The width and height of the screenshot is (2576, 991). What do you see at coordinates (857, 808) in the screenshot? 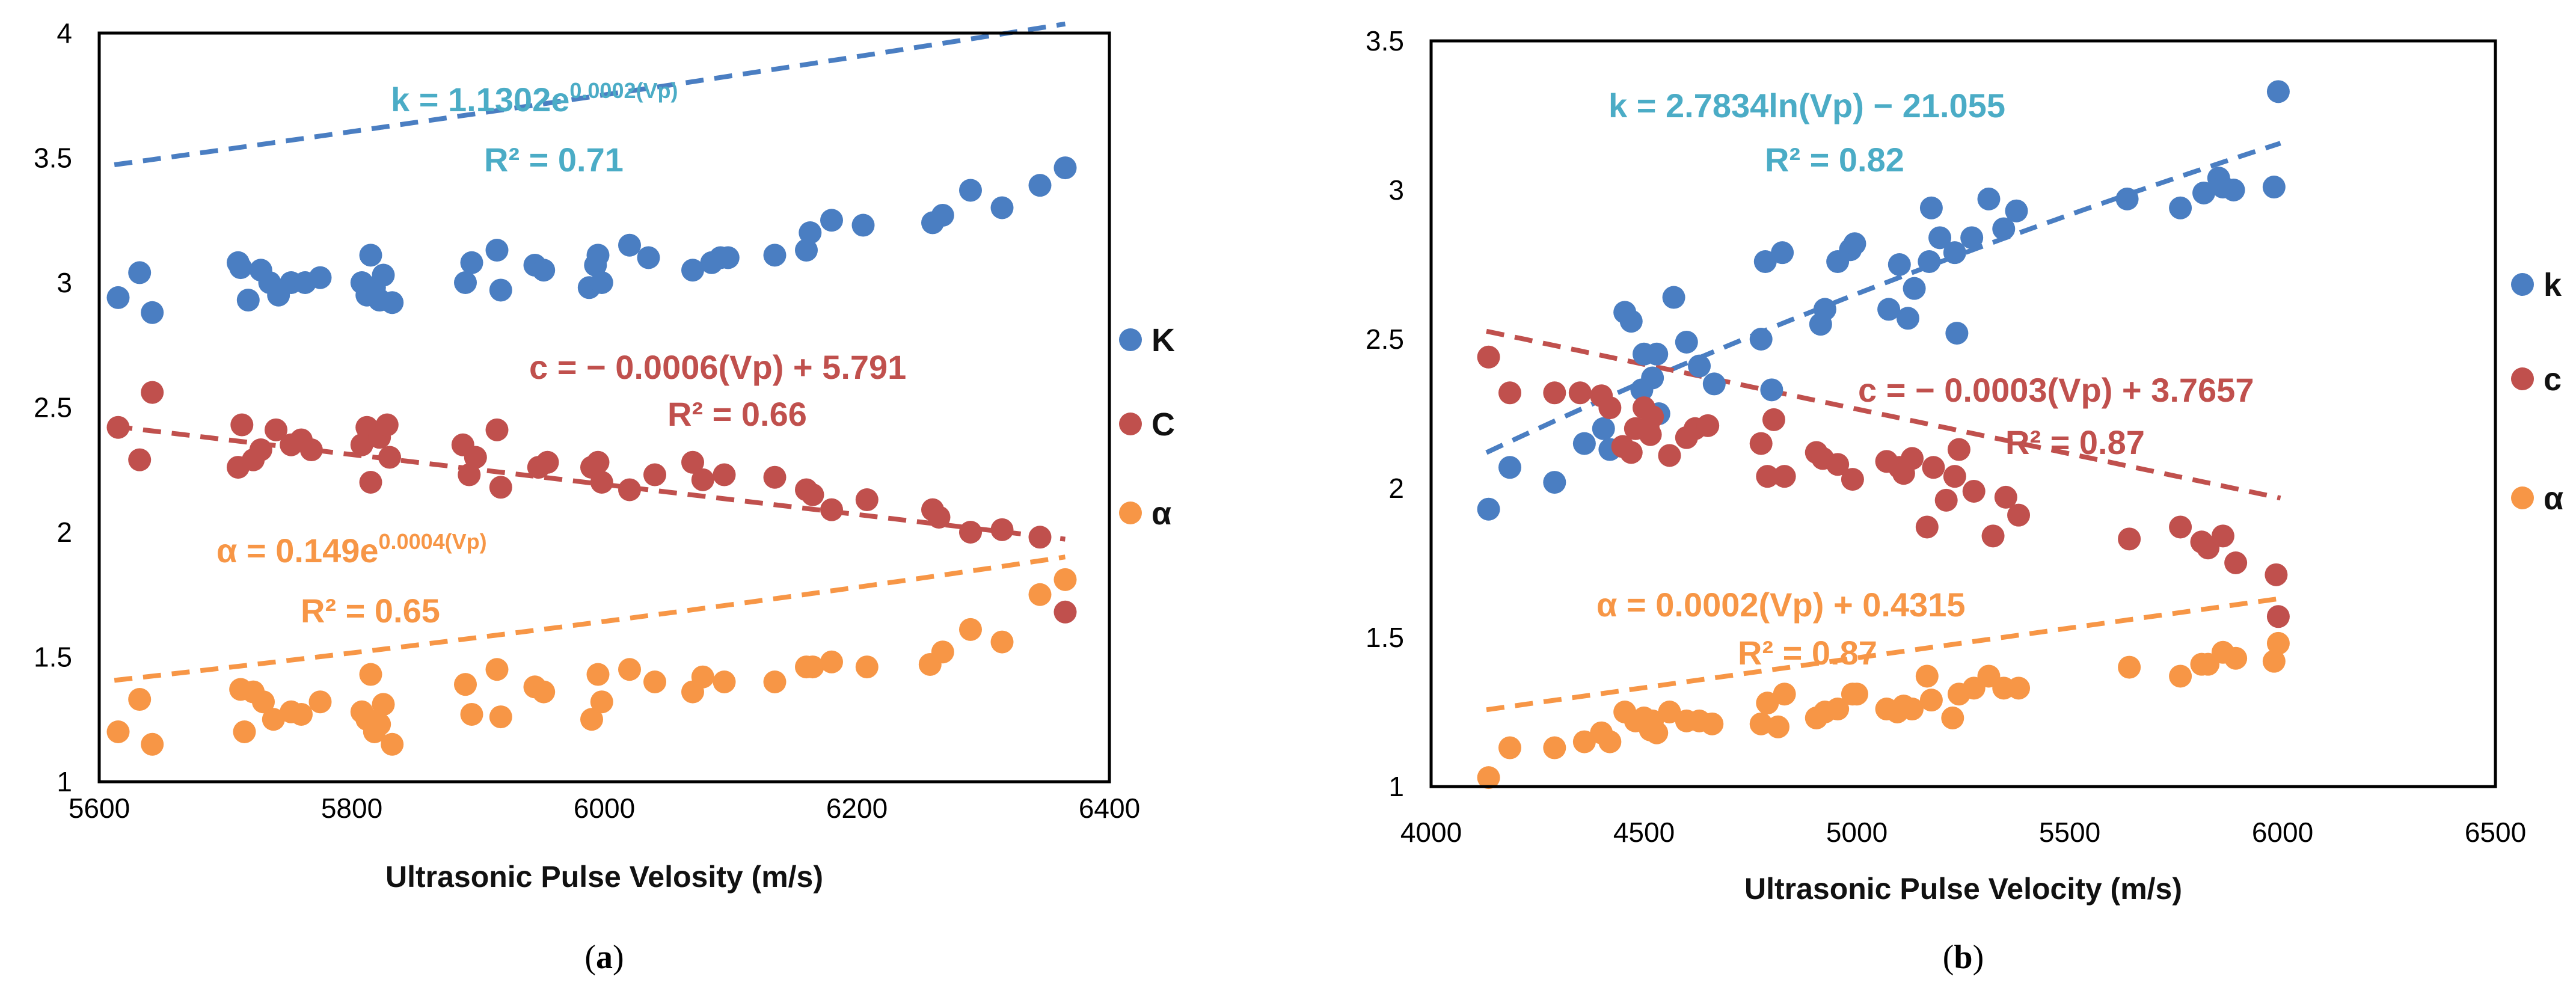
I see `chart-a-x-tick-label: 6200` at bounding box center [857, 808].